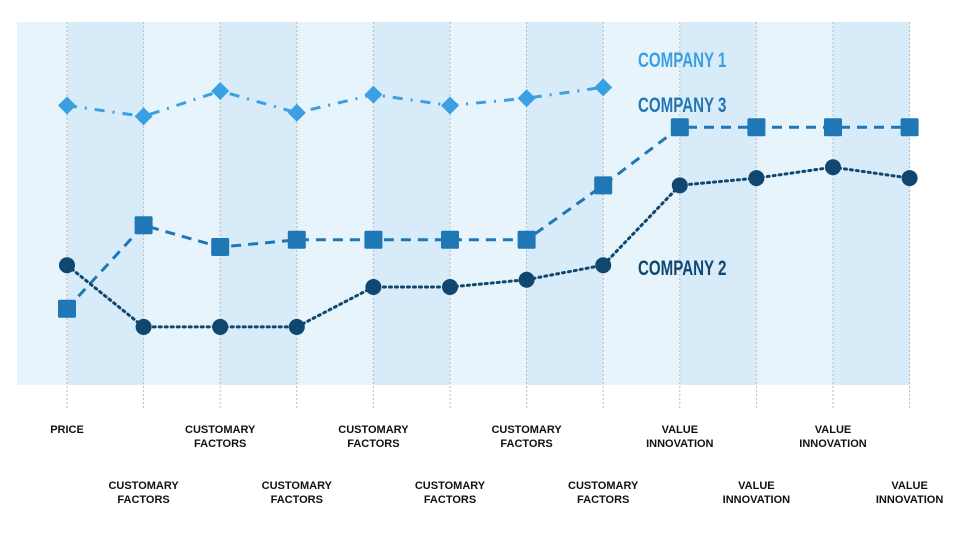 This screenshot has width=964, height=555. I want to click on legend-label: COMPANY 2, so click(682, 267).